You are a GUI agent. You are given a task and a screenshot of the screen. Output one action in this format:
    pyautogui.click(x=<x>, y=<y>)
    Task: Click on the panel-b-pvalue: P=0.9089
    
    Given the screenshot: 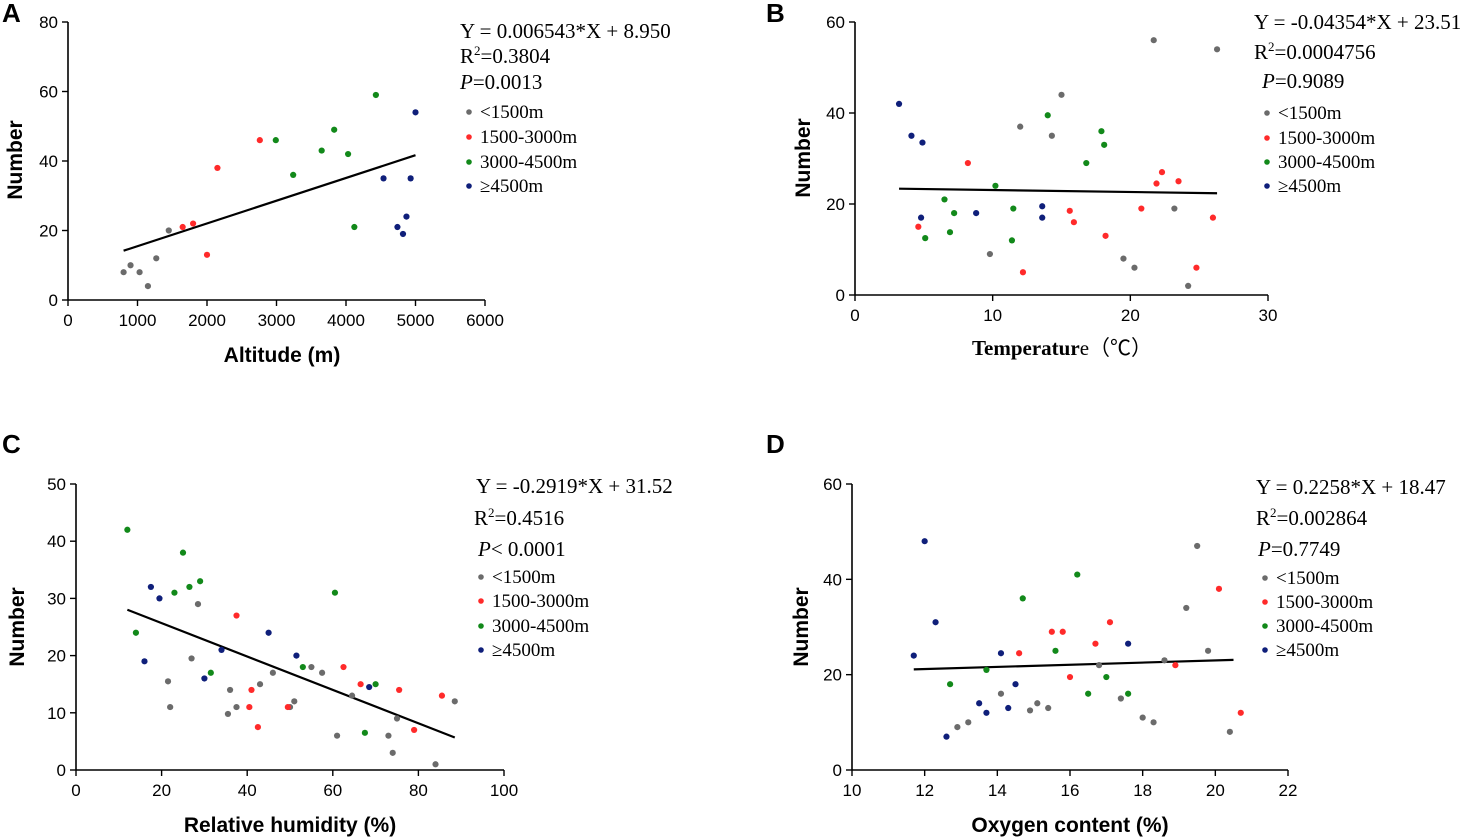 What is the action you would take?
    pyautogui.click(x=1302, y=81)
    